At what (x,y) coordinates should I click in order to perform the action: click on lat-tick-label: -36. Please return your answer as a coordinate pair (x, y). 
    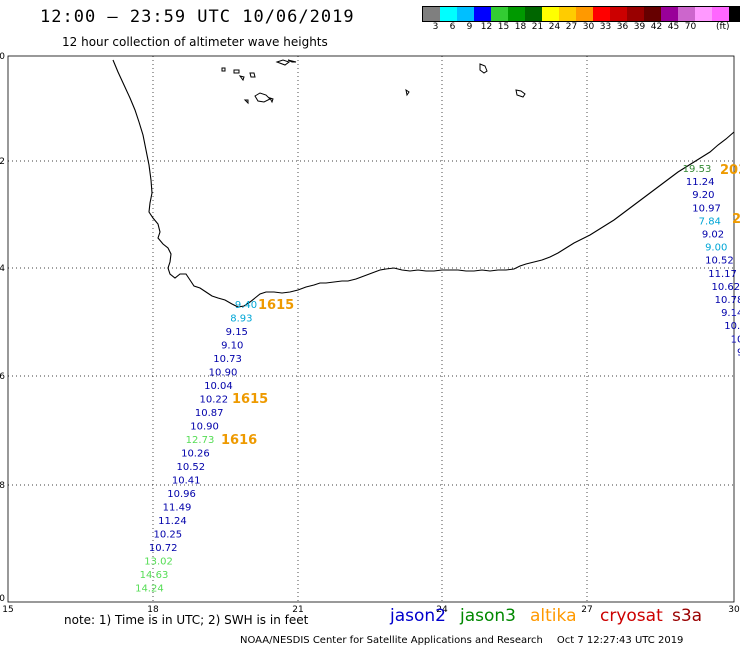
    Looking at the image, I should click on (2, 377).